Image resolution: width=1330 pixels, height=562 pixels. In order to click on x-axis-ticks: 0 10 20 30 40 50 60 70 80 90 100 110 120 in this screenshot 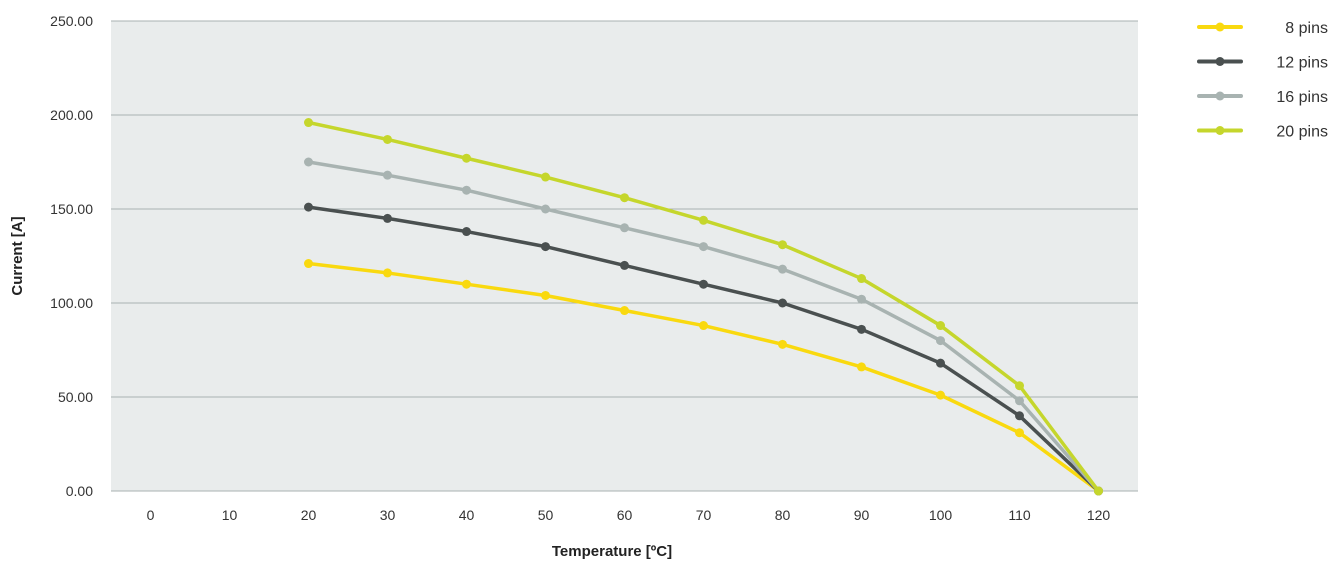, I will do `click(629, 515)`.